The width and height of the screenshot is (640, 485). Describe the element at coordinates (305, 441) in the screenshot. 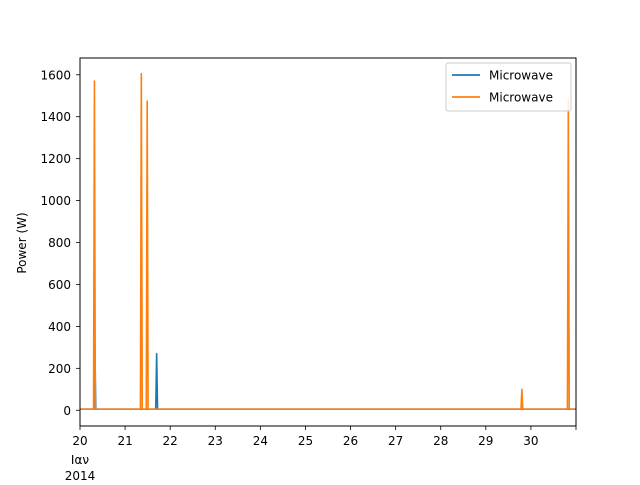

I see `x-tick-label: 25` at that location.